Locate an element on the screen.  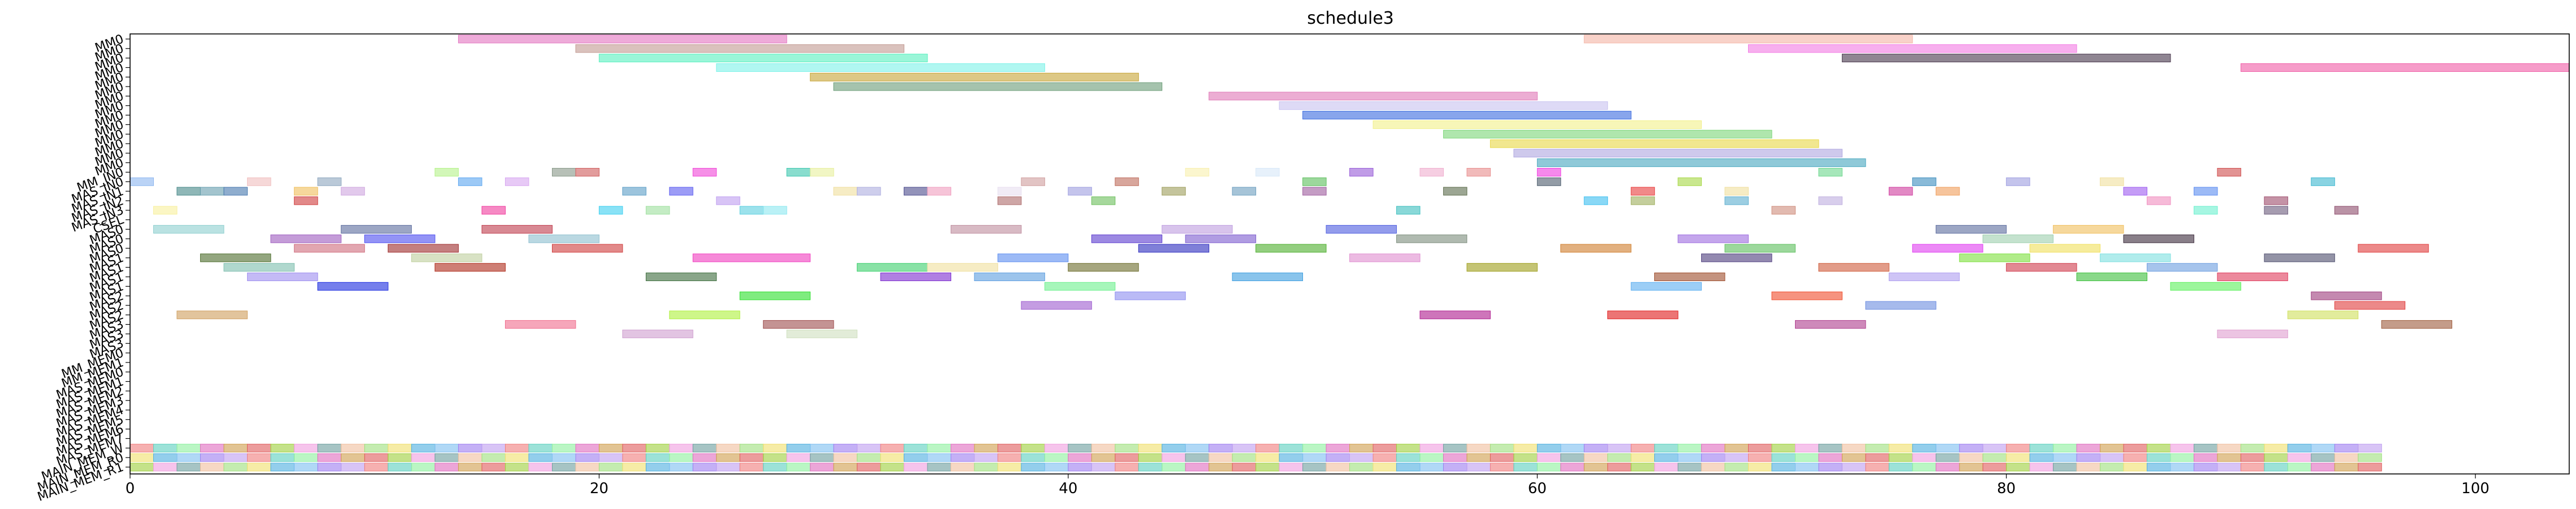
x-tick-label: 100 is located at coordinates (2475, 488).